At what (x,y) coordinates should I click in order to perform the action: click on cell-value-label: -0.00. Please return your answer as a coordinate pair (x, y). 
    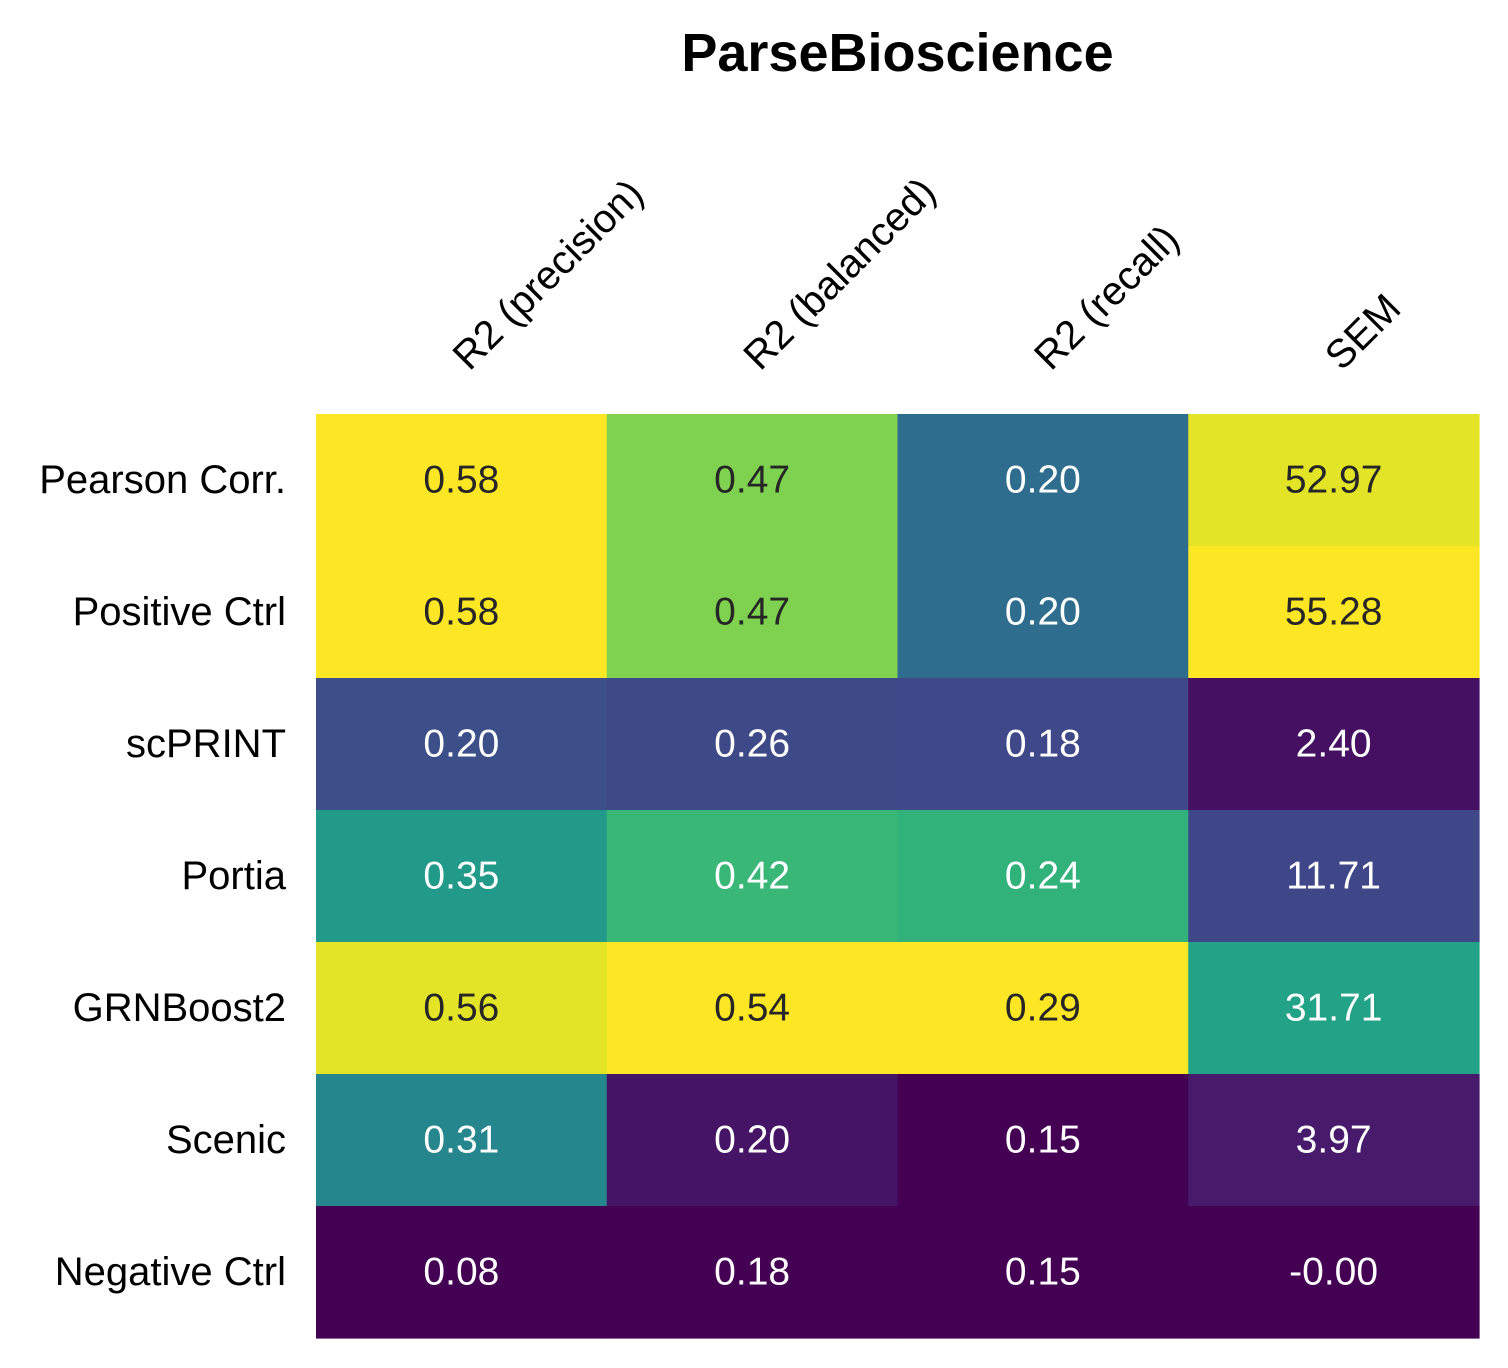
    Looking at the image, I should click on (1333, 1272).